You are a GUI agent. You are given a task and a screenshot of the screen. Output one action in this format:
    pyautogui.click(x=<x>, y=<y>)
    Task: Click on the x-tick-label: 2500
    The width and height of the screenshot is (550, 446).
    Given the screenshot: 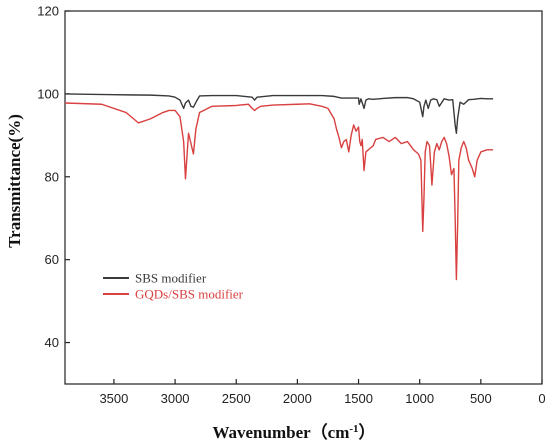 What is the action you would take?
    pyautogui.click(x=236, y=398)
    